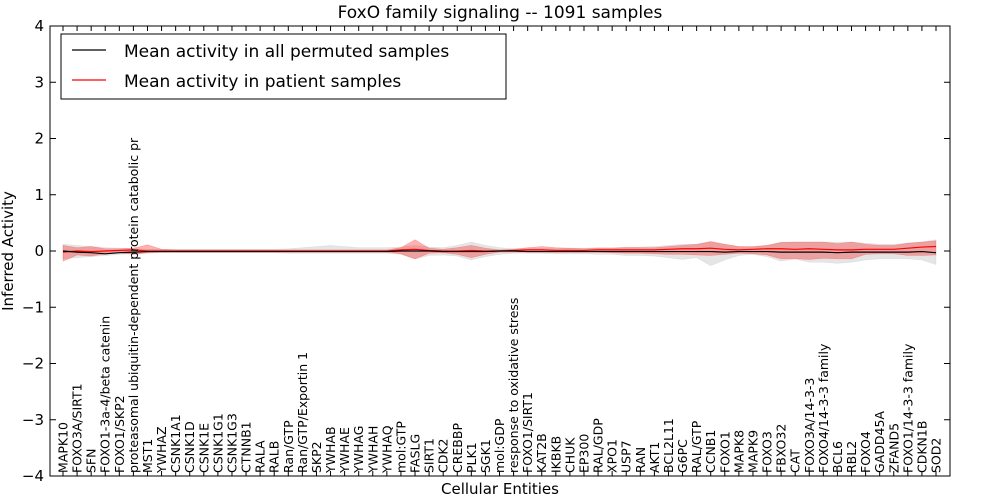 The height and width of the screenshot is (500, 1000). What do you see at coordinates (217, 443) in the screenshot?
I see `x-tick-label: CSNK1G1` at bounding box center [217, 443].